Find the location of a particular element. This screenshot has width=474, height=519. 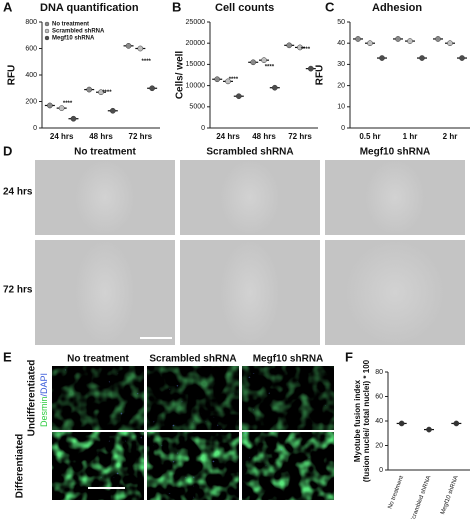

chart-title: Cell counts is located at coordinates (244, 8).